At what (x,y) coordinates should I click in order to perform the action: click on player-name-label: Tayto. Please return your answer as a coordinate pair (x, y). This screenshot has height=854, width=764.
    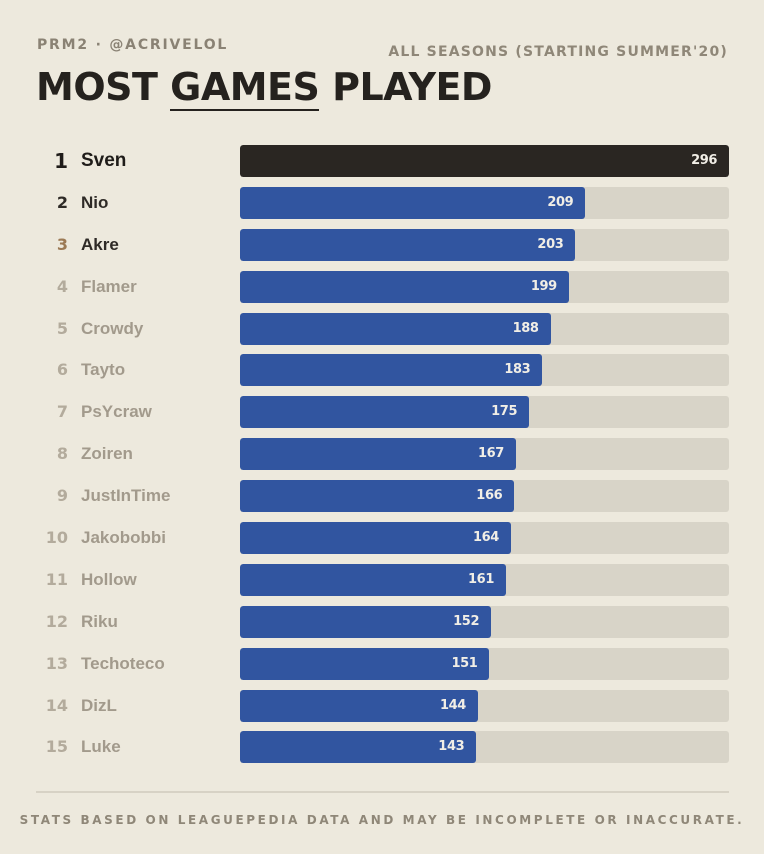
    Looking at the image, I should click on (103, 370).